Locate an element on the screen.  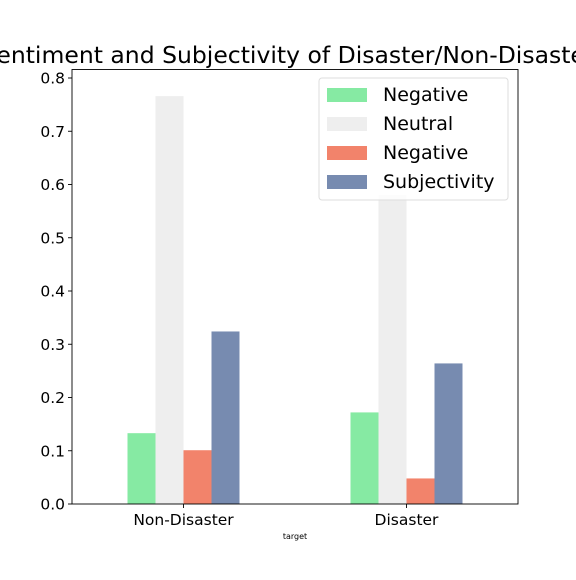
y-tick-label: 0.8 is located at coordinates (52, 79).